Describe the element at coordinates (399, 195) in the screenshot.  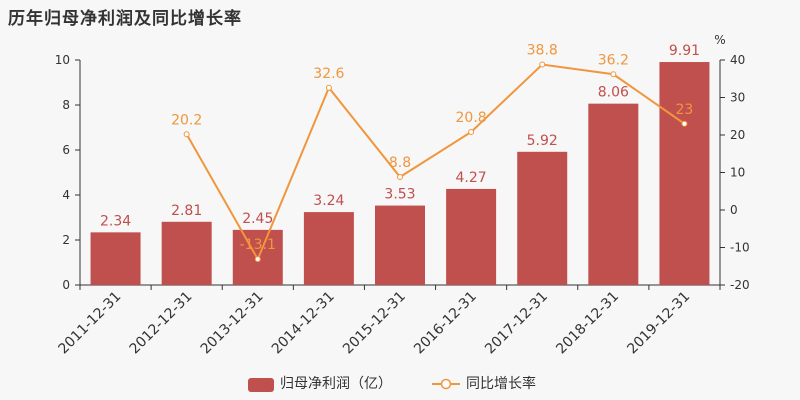
I see `bar-data-label: 3.53` at that location.